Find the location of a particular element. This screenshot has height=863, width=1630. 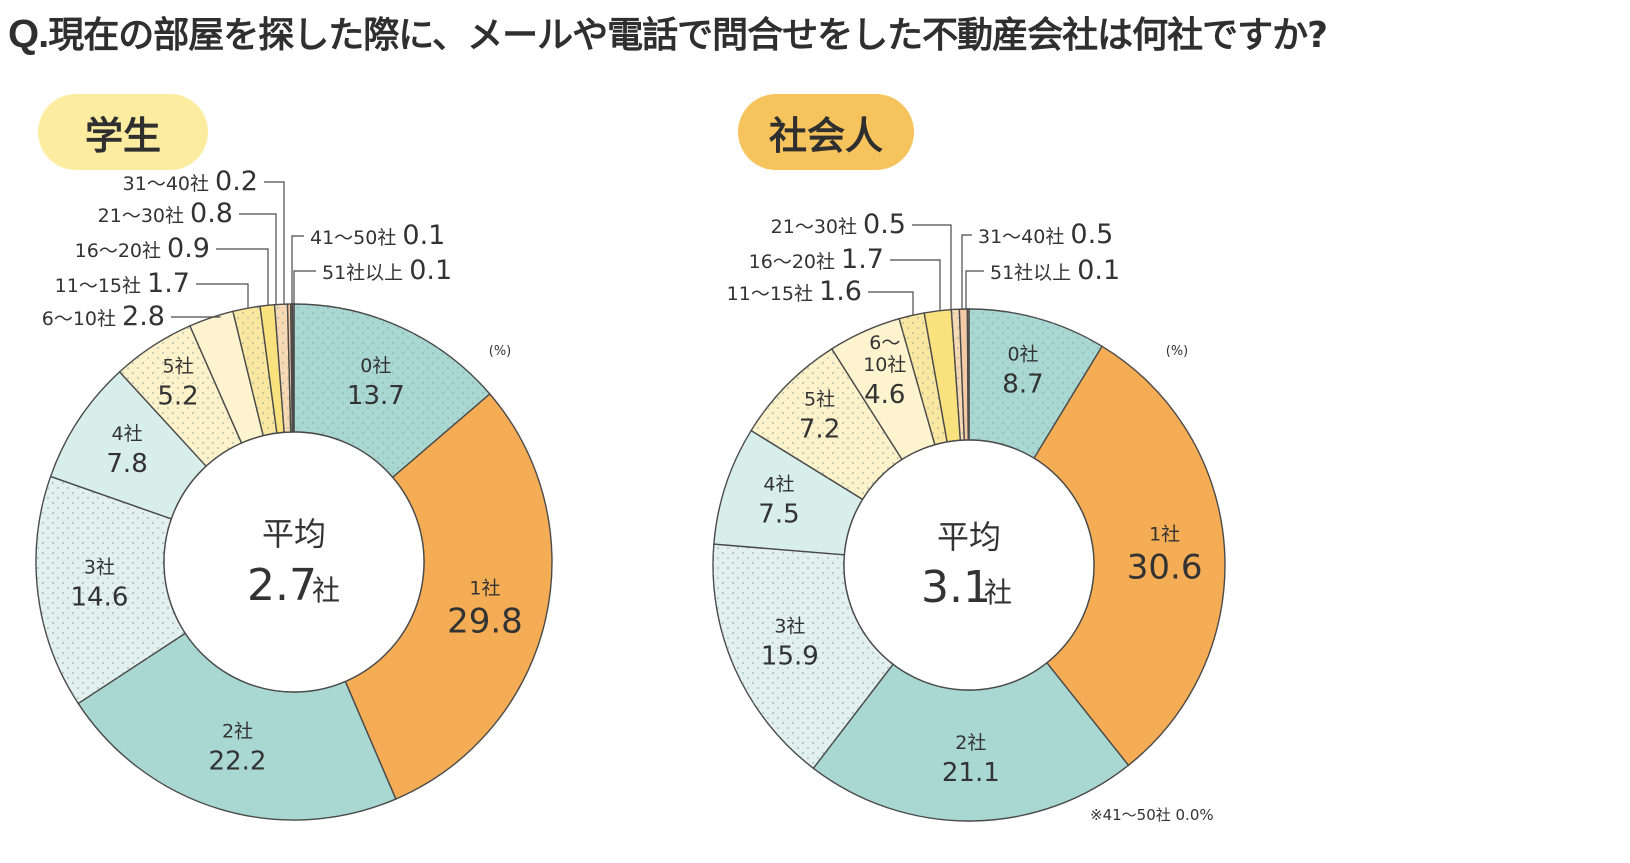

student-donut-hole is located at coordinates (294, 562).